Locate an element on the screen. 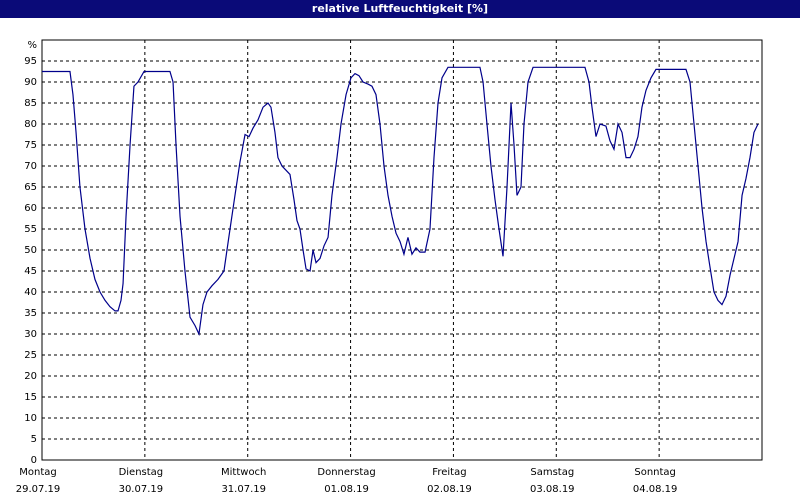 This screenshot has width=800, height=500. y-tick-label: 25 is located at coordinates (30, 355).